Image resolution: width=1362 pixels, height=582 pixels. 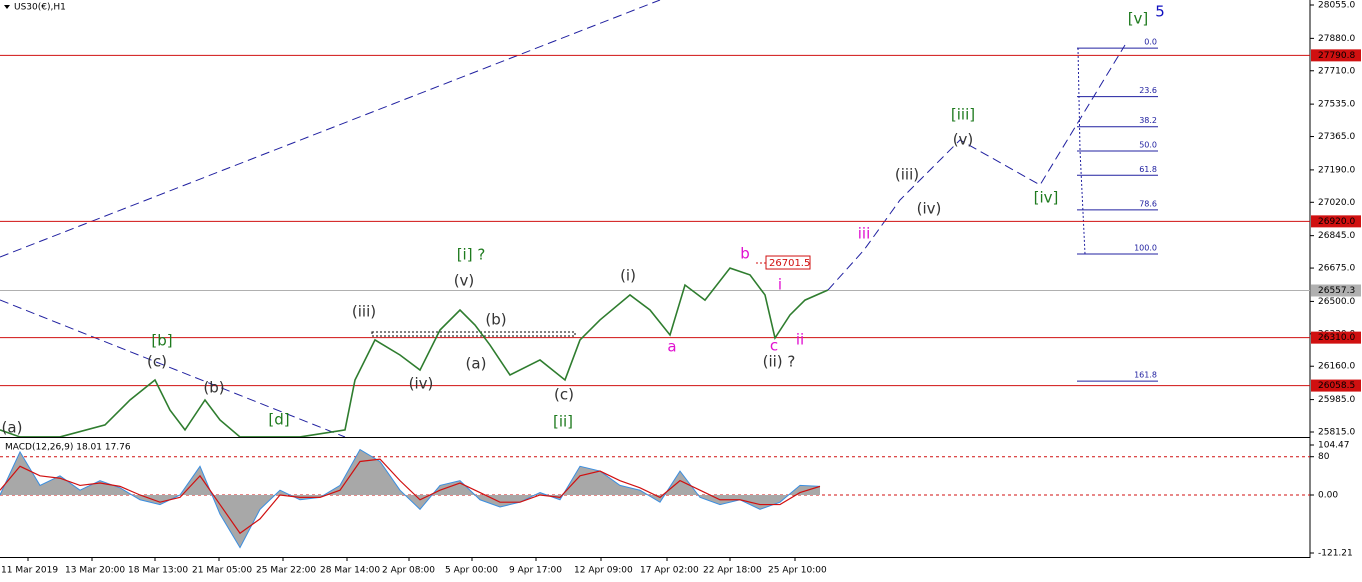 What do you see at coordinates (95, 571) in the screenshot?
I see `x-tick-label: 13 Mar 20:00` at bounding box center [95, 571].